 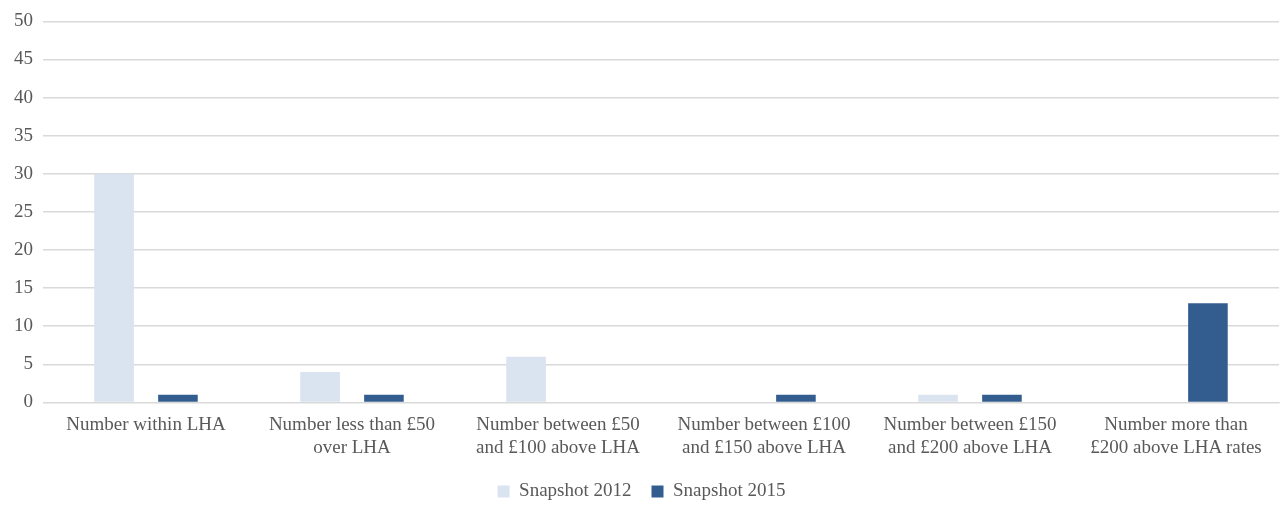 What do you see at coordinates (146, 423) in the screenshot?
I see `x-tick-label: Number within LHA` at bounding box center [146, 423].